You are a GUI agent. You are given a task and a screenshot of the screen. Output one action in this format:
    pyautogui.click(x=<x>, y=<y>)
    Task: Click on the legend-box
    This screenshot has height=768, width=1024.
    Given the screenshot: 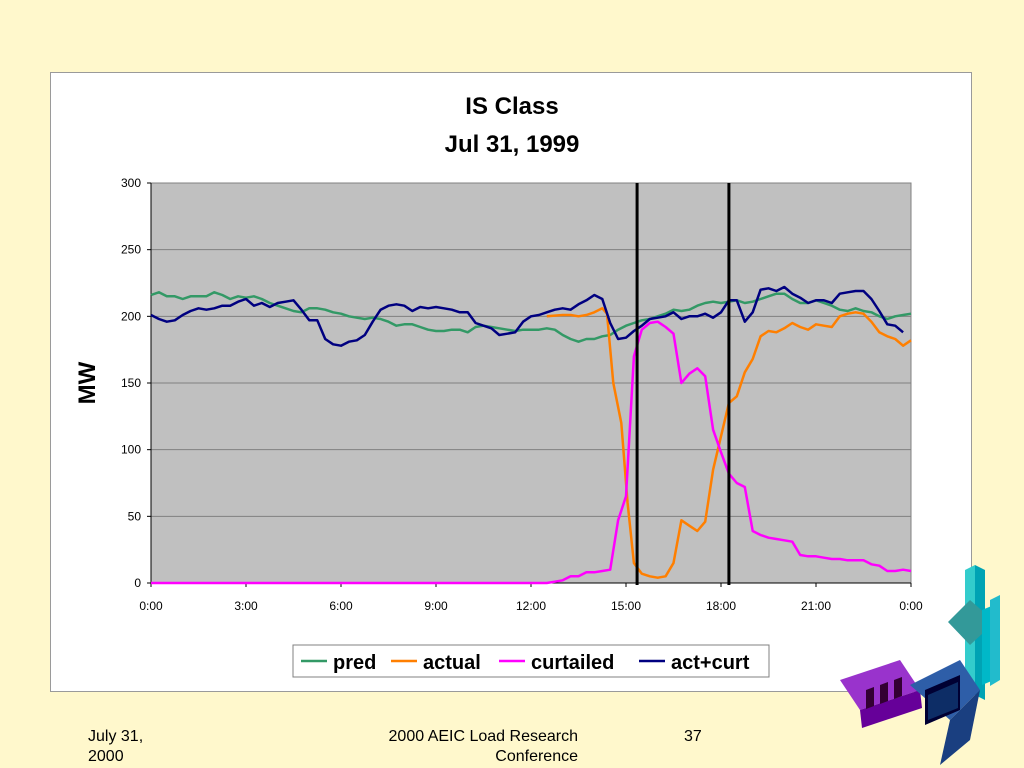 What is the action you would take?
    pyautogui.click(x=531, y=661)
    